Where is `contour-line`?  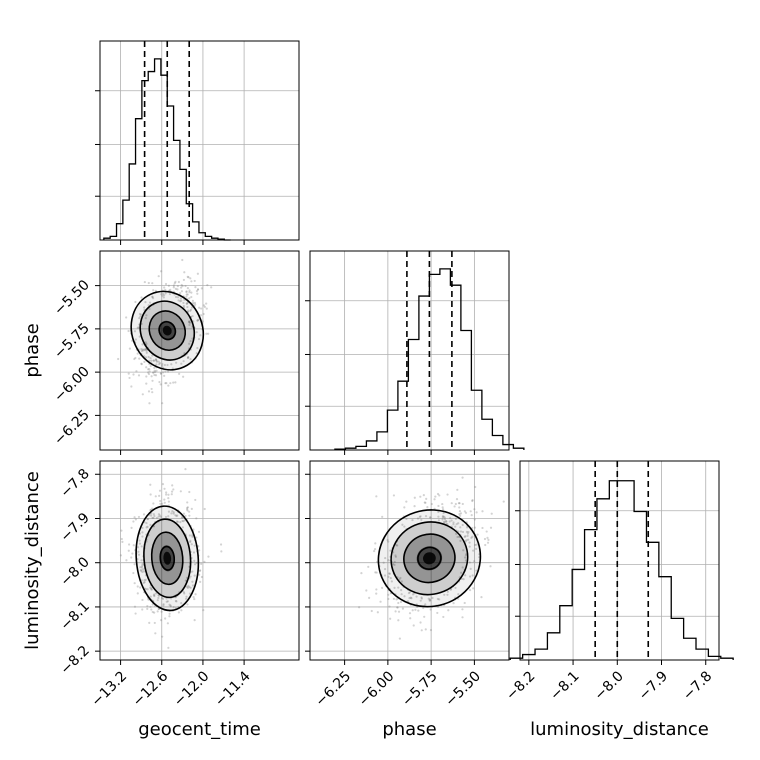
contour-line is located at coordinates (167, 330).